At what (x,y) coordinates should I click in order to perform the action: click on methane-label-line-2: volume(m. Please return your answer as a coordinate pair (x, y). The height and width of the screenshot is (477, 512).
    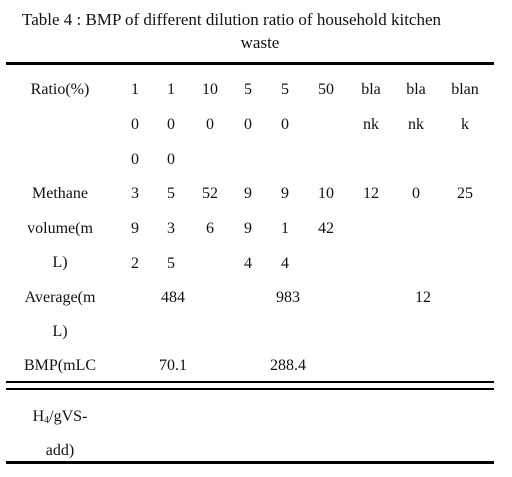
    Looking at the image, I should click on (60, 228).